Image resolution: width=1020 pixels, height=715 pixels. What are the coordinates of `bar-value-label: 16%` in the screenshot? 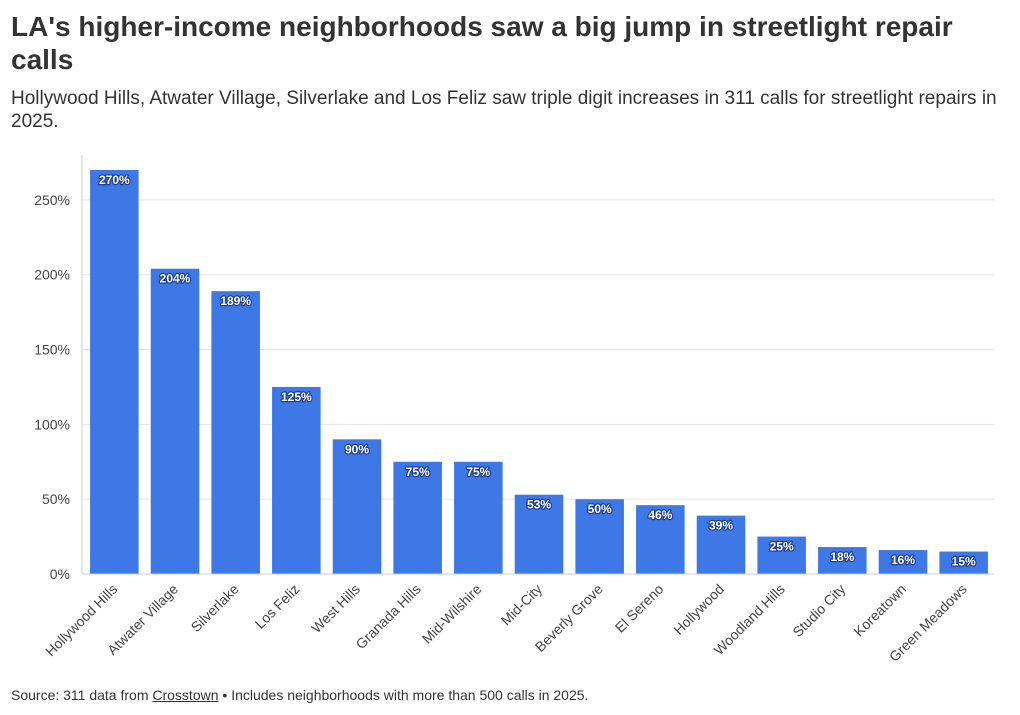 It's located at (903, 560).